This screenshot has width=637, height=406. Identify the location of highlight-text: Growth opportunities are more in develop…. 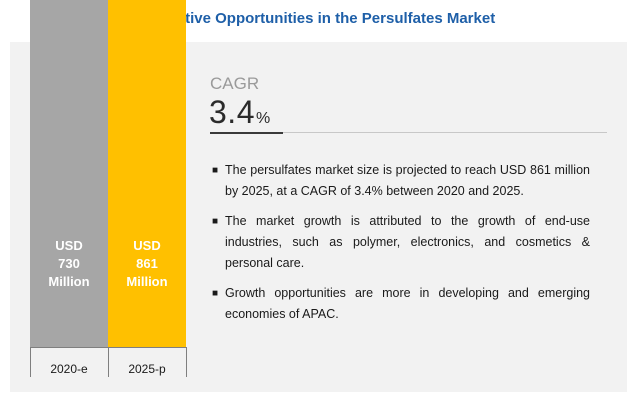
(407, 303).